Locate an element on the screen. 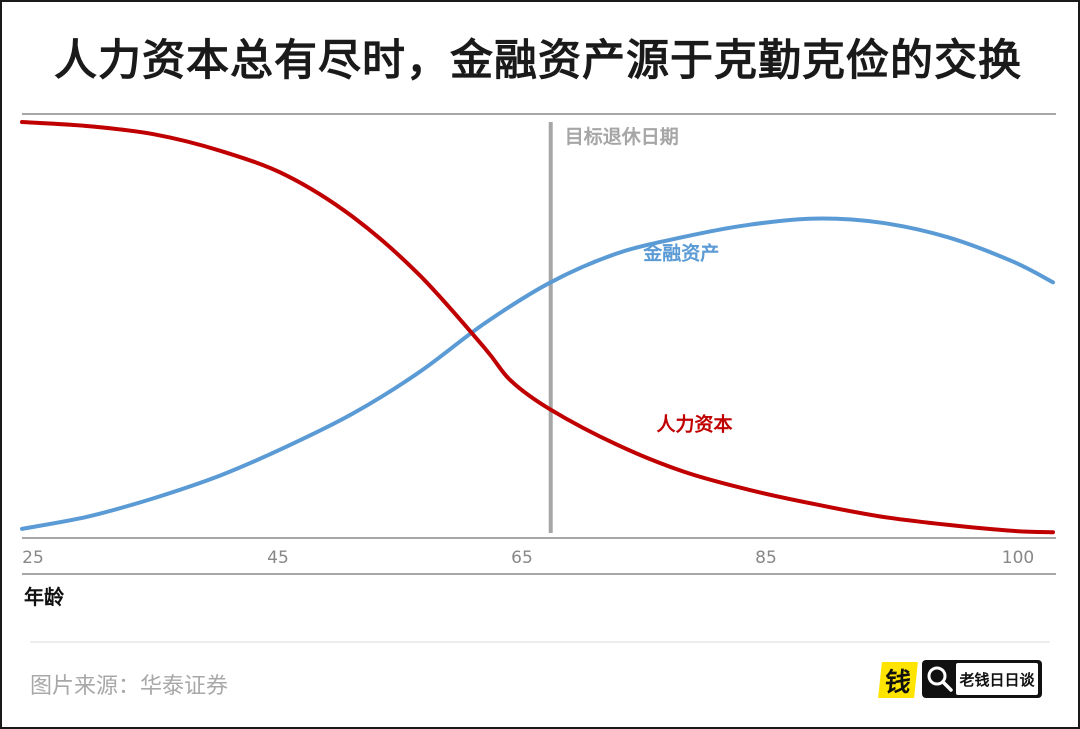  x-tick-label-65: 65 is located at coordinates (522, 558).